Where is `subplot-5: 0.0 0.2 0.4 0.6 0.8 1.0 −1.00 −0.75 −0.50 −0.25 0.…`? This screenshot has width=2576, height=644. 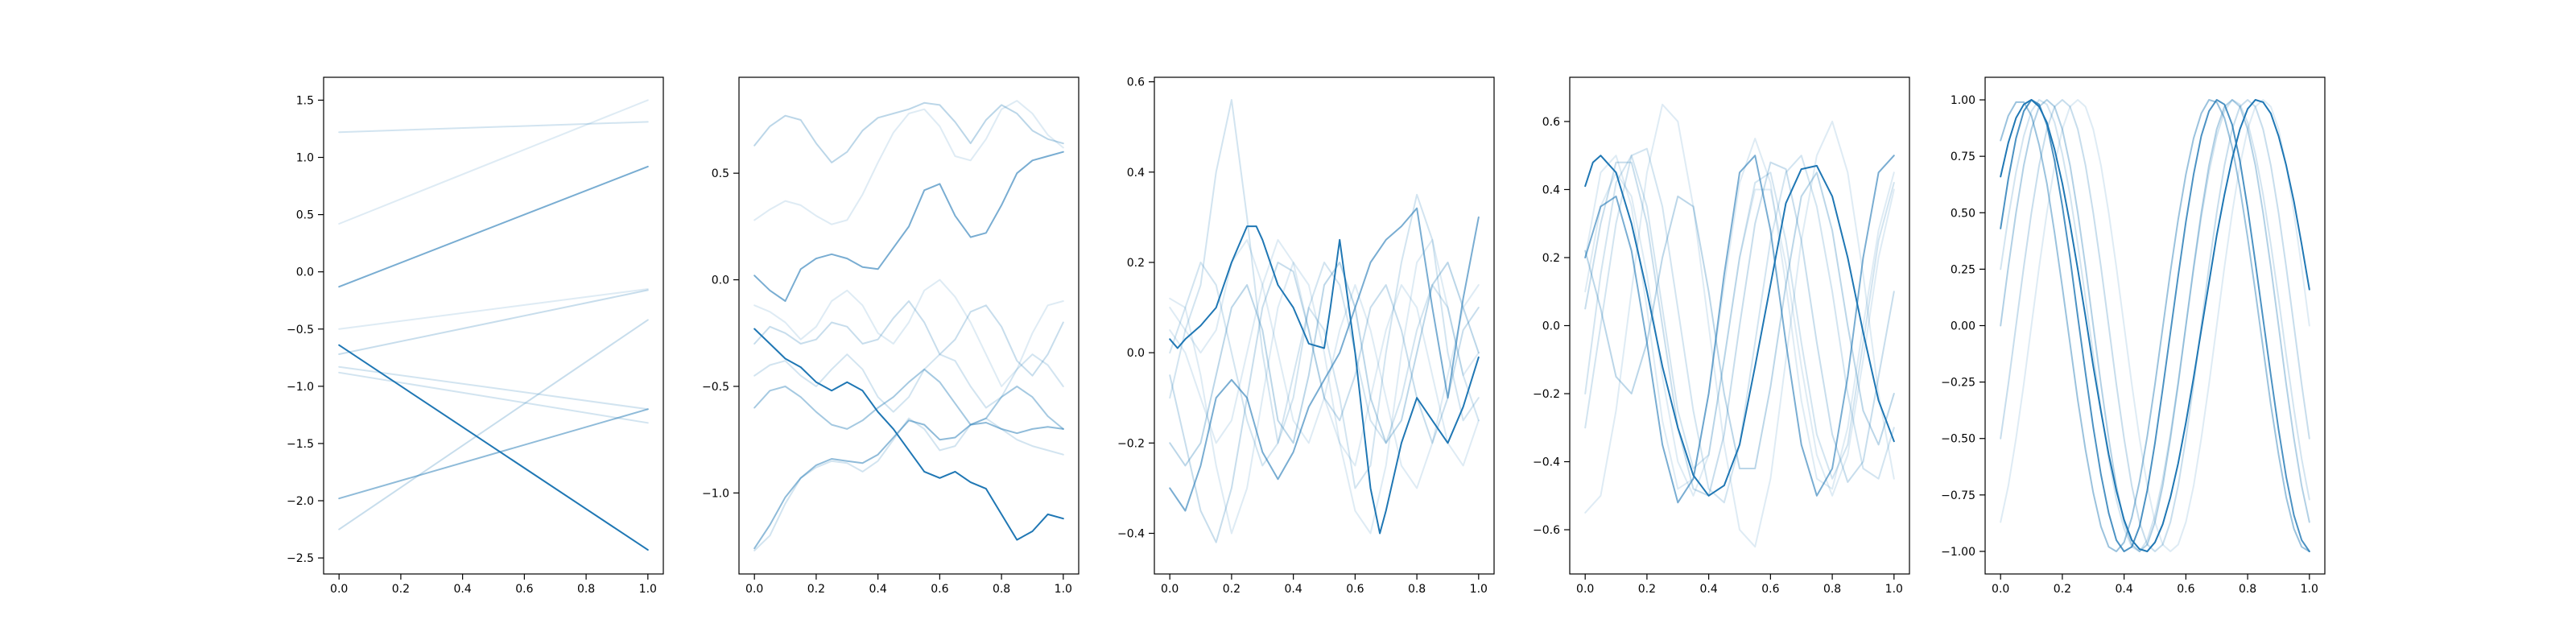
subplot-5: 0.0 0.2 0.4 0.6 0.8 1.0 −1.00 −0.75 −0.50 −0.25 0.… is located at coordinates (2133, 336).